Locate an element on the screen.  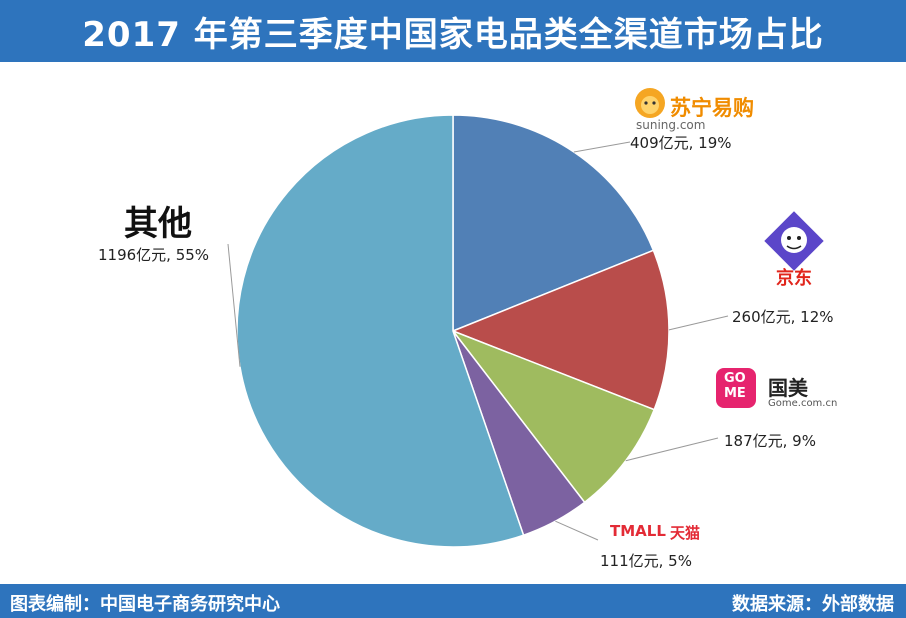
slice-jd is located at coordinates (560, 330).